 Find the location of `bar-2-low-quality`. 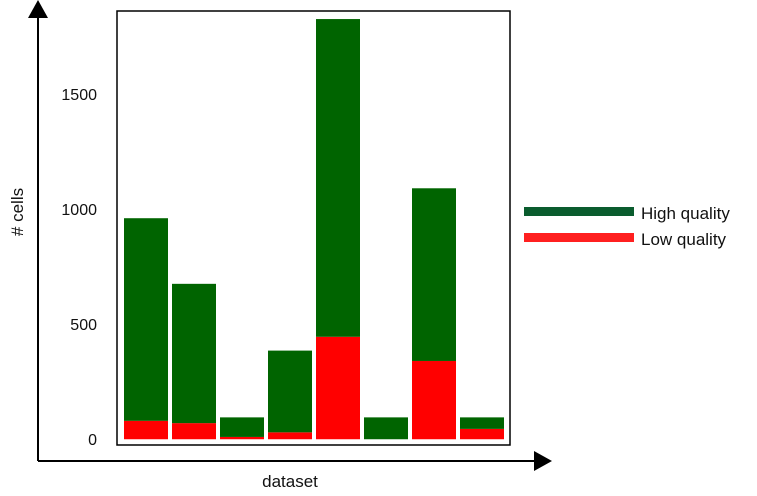

bar-2-low-quality is located at coordinates (194, 431).